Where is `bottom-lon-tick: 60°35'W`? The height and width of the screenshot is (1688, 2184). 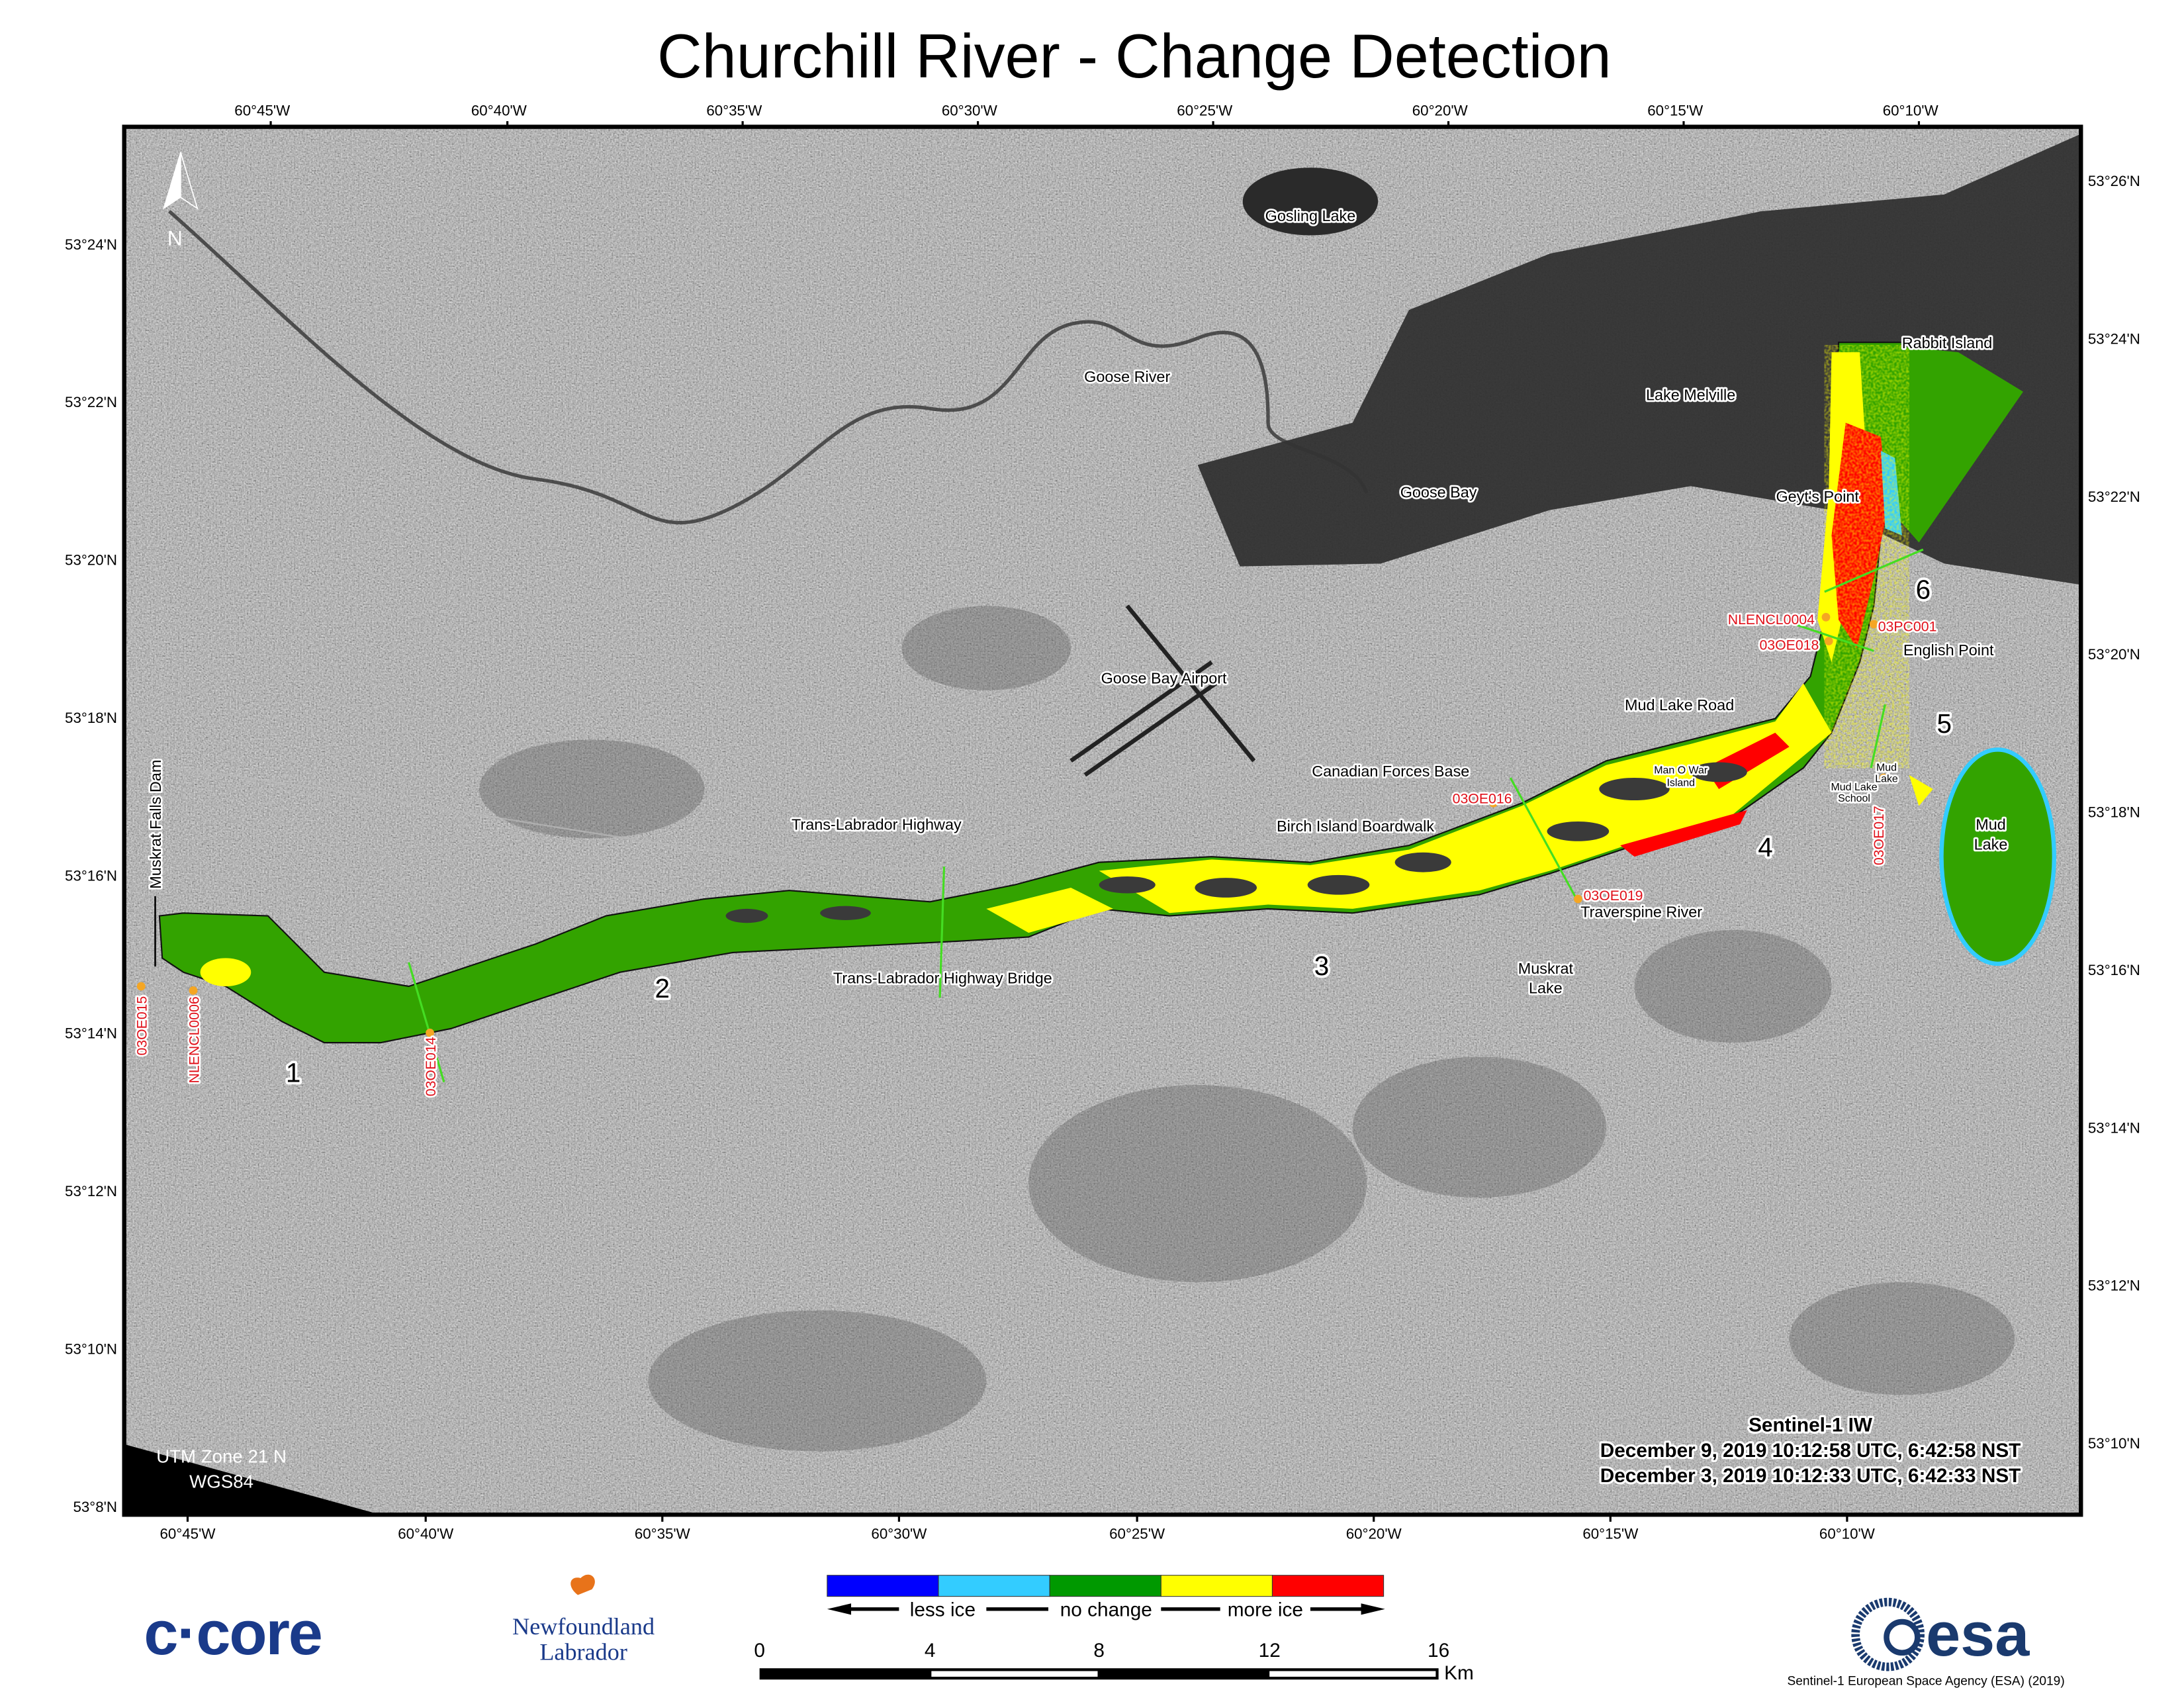
bottom-lon-tick: 60°35'W is located at coordinates (662, 1533).